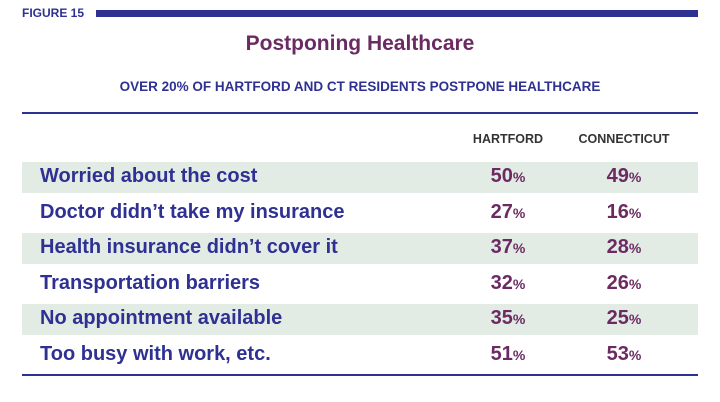 The image size is (720, 402). Describe the element at coordinates (617, 247) in the screenshot. I see `value-number: 28` at that location.